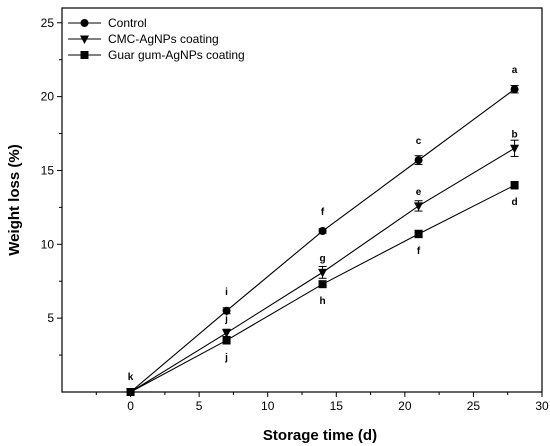  I want to click on significance-letter: d, so click(515, 202).